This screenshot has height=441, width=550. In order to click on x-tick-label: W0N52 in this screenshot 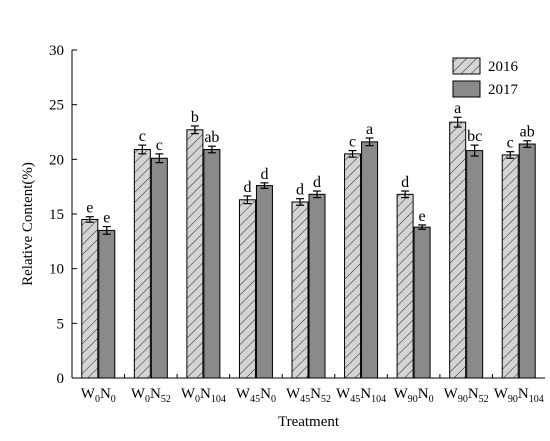, I will do `click(151, 395)`.